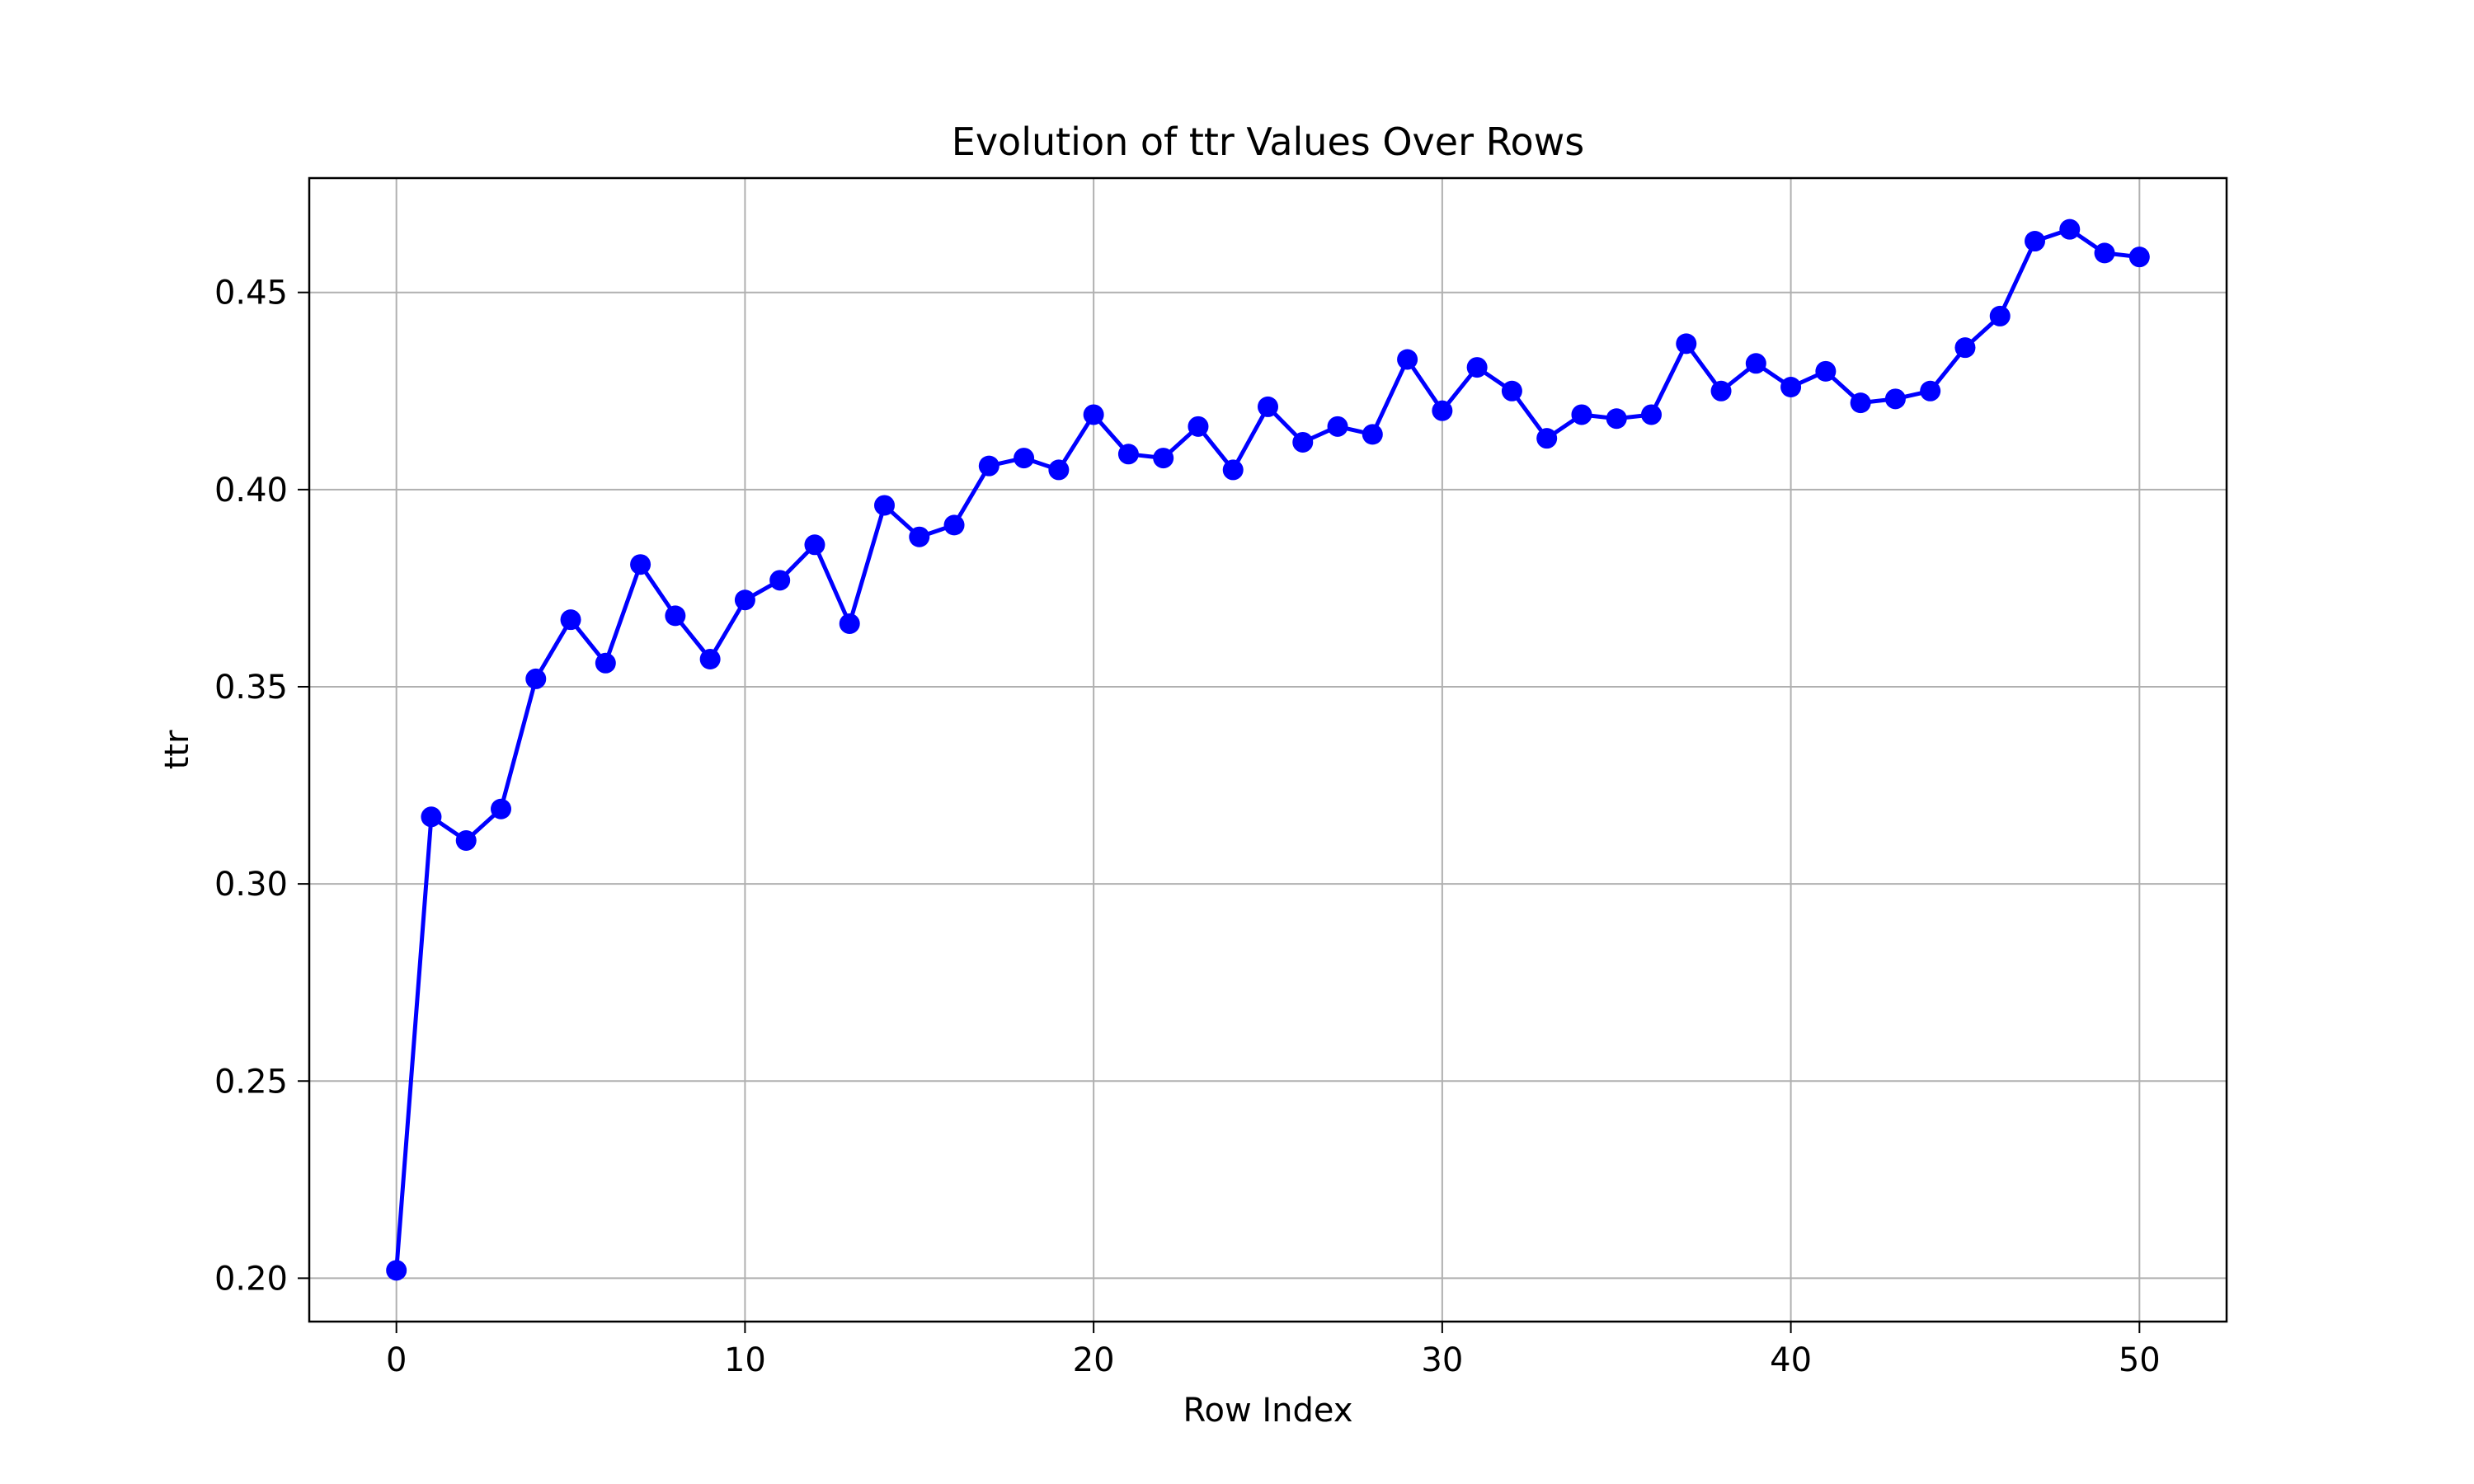  I want to click on chart-title: Evolution of ttr Values Over Rows, so click(1268, 142).